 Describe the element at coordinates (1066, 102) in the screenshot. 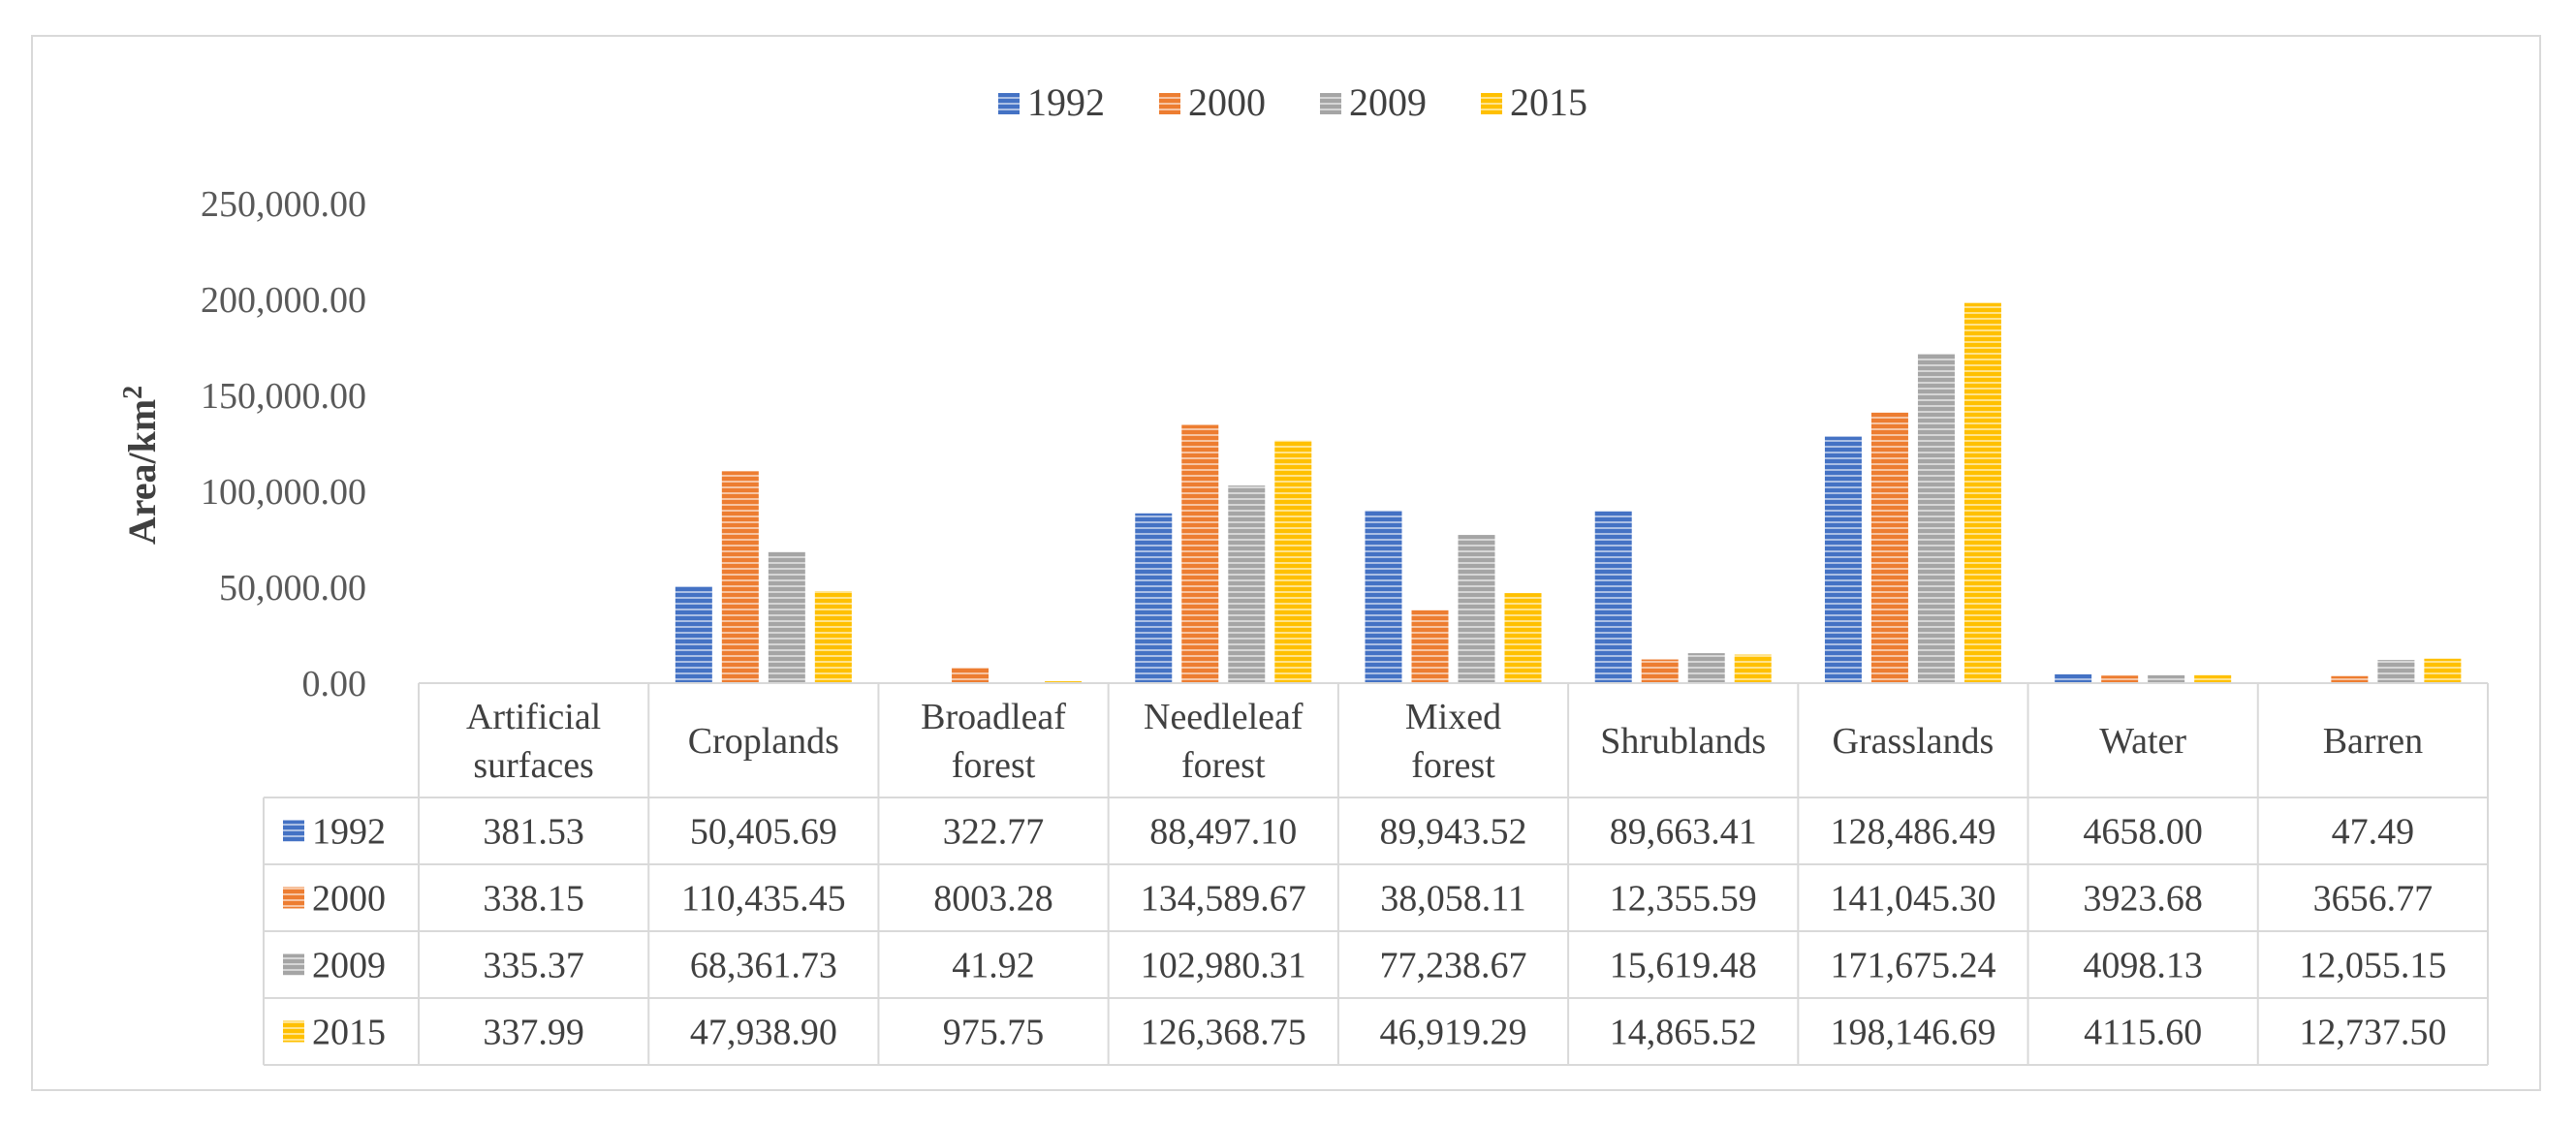

I see `legend-label-1992: 1992` at that location.